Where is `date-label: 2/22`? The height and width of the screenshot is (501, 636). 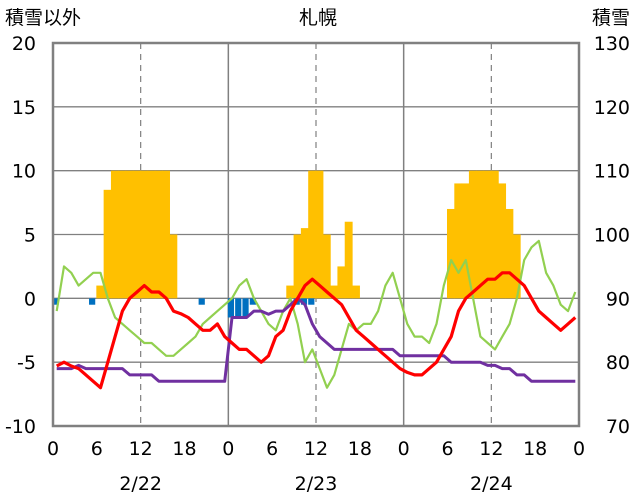
date-label: 2/22 is located at coordinates (140, 484).